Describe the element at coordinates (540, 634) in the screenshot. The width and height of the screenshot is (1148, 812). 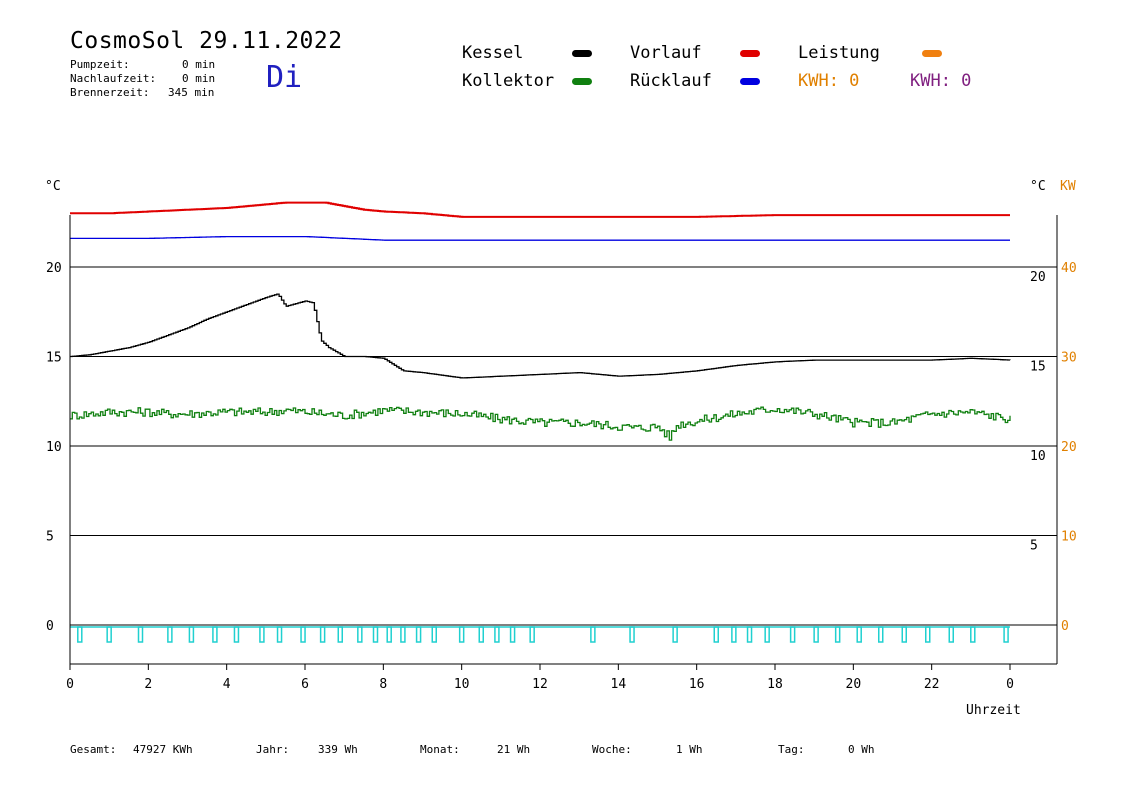
I see `pump-layer` at that location.